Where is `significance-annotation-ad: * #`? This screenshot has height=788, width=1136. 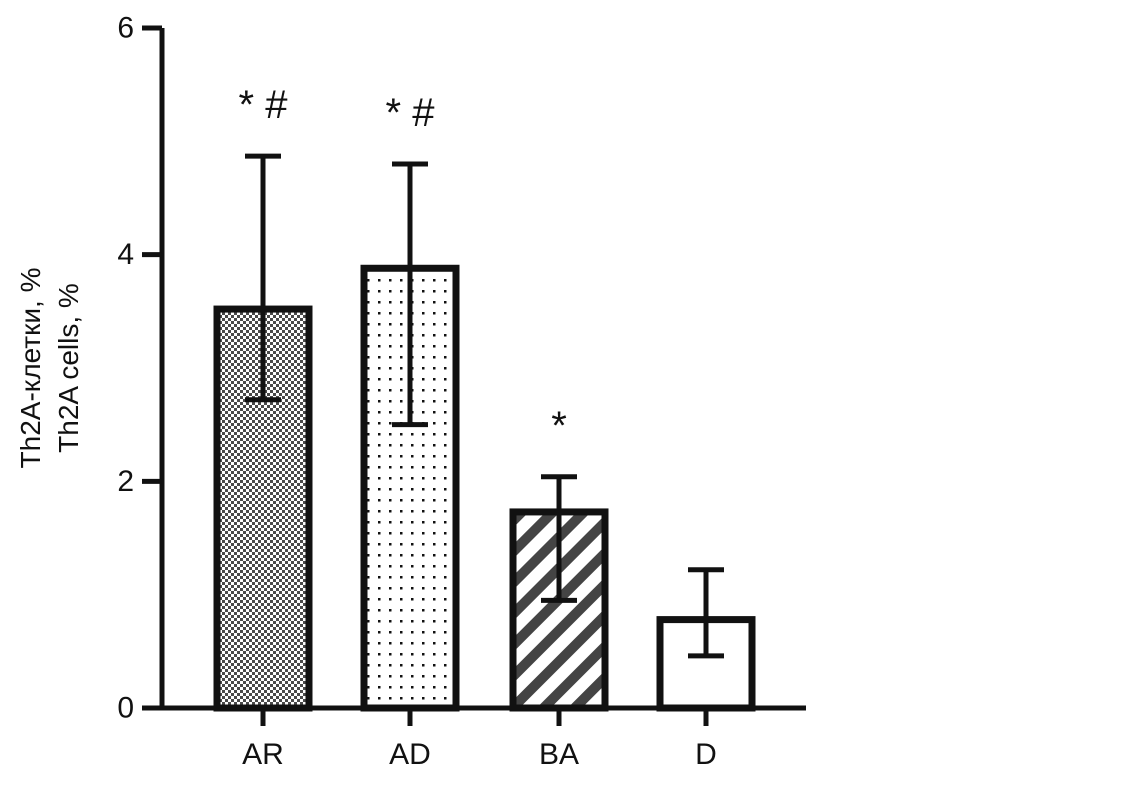
significance-annotation-ad: * # is located at coordinates (411, 113).